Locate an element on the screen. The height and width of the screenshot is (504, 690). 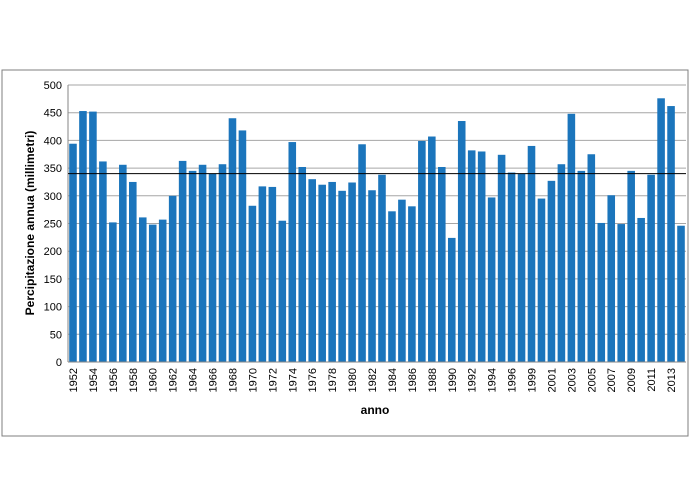
x-tick-label: 2003 is located at coordinates (572, 380).